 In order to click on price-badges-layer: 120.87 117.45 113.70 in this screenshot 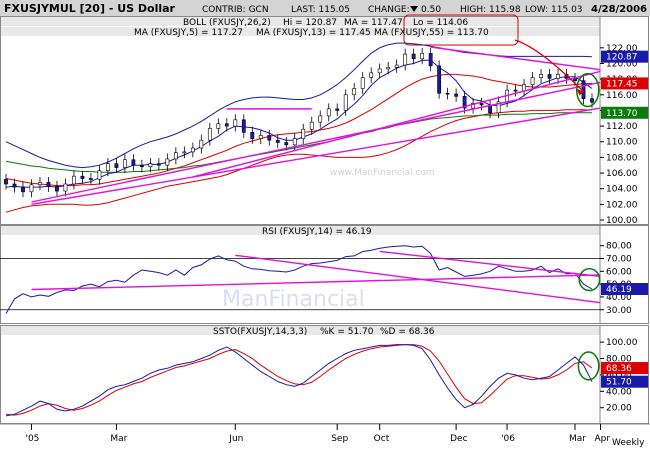, I will do `click(624, 84)`.